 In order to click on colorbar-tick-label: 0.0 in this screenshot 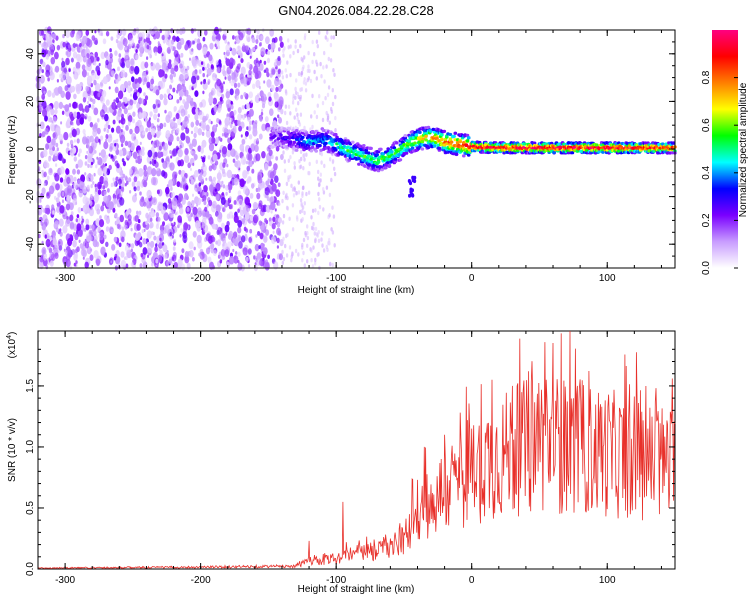, I will do `click(706, 268)`.